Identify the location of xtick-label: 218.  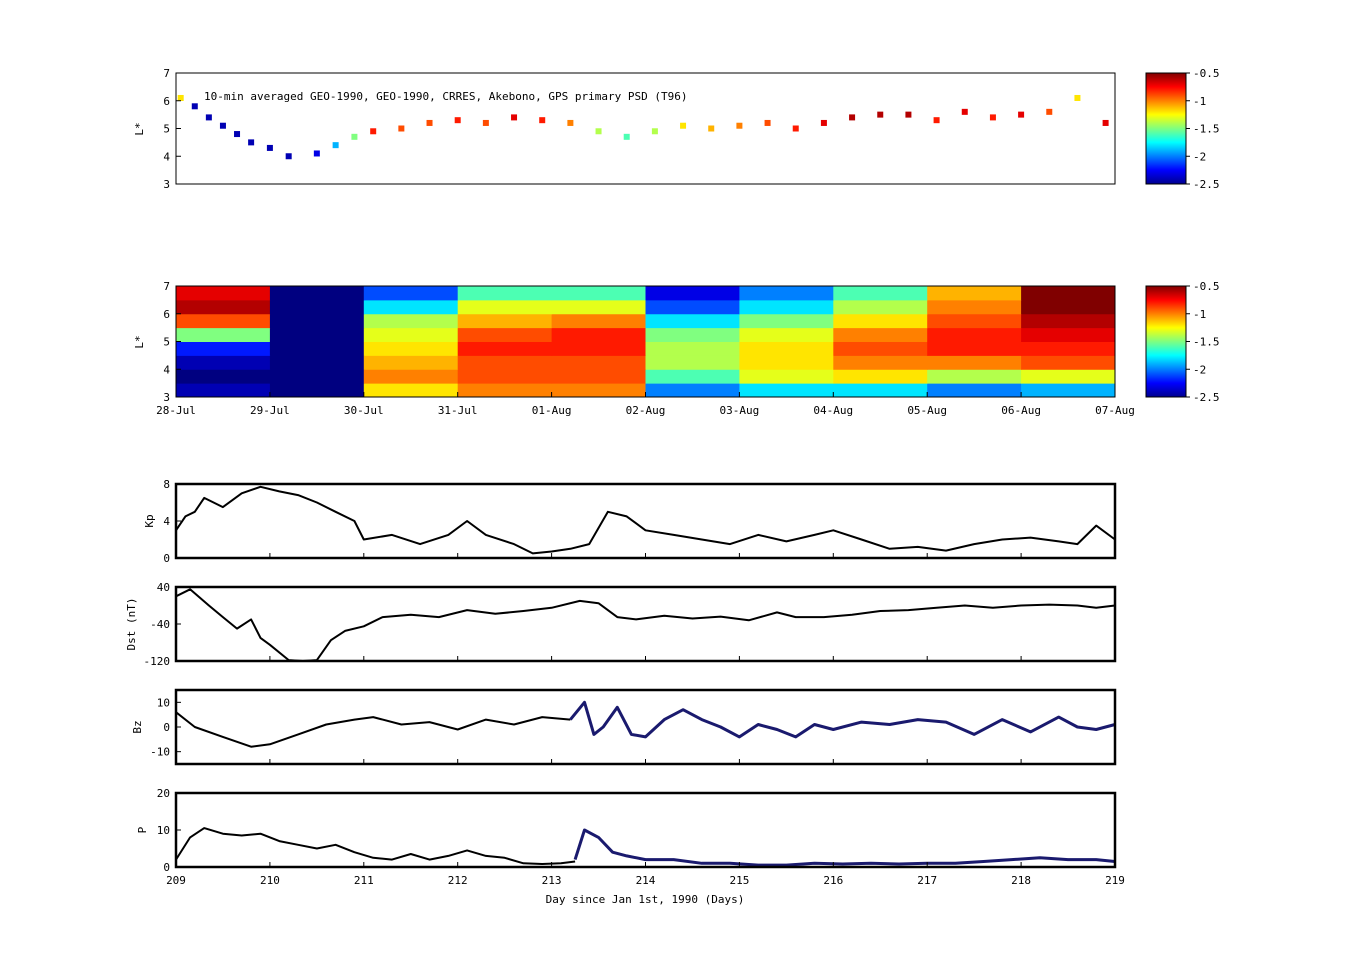
(1021, 880).